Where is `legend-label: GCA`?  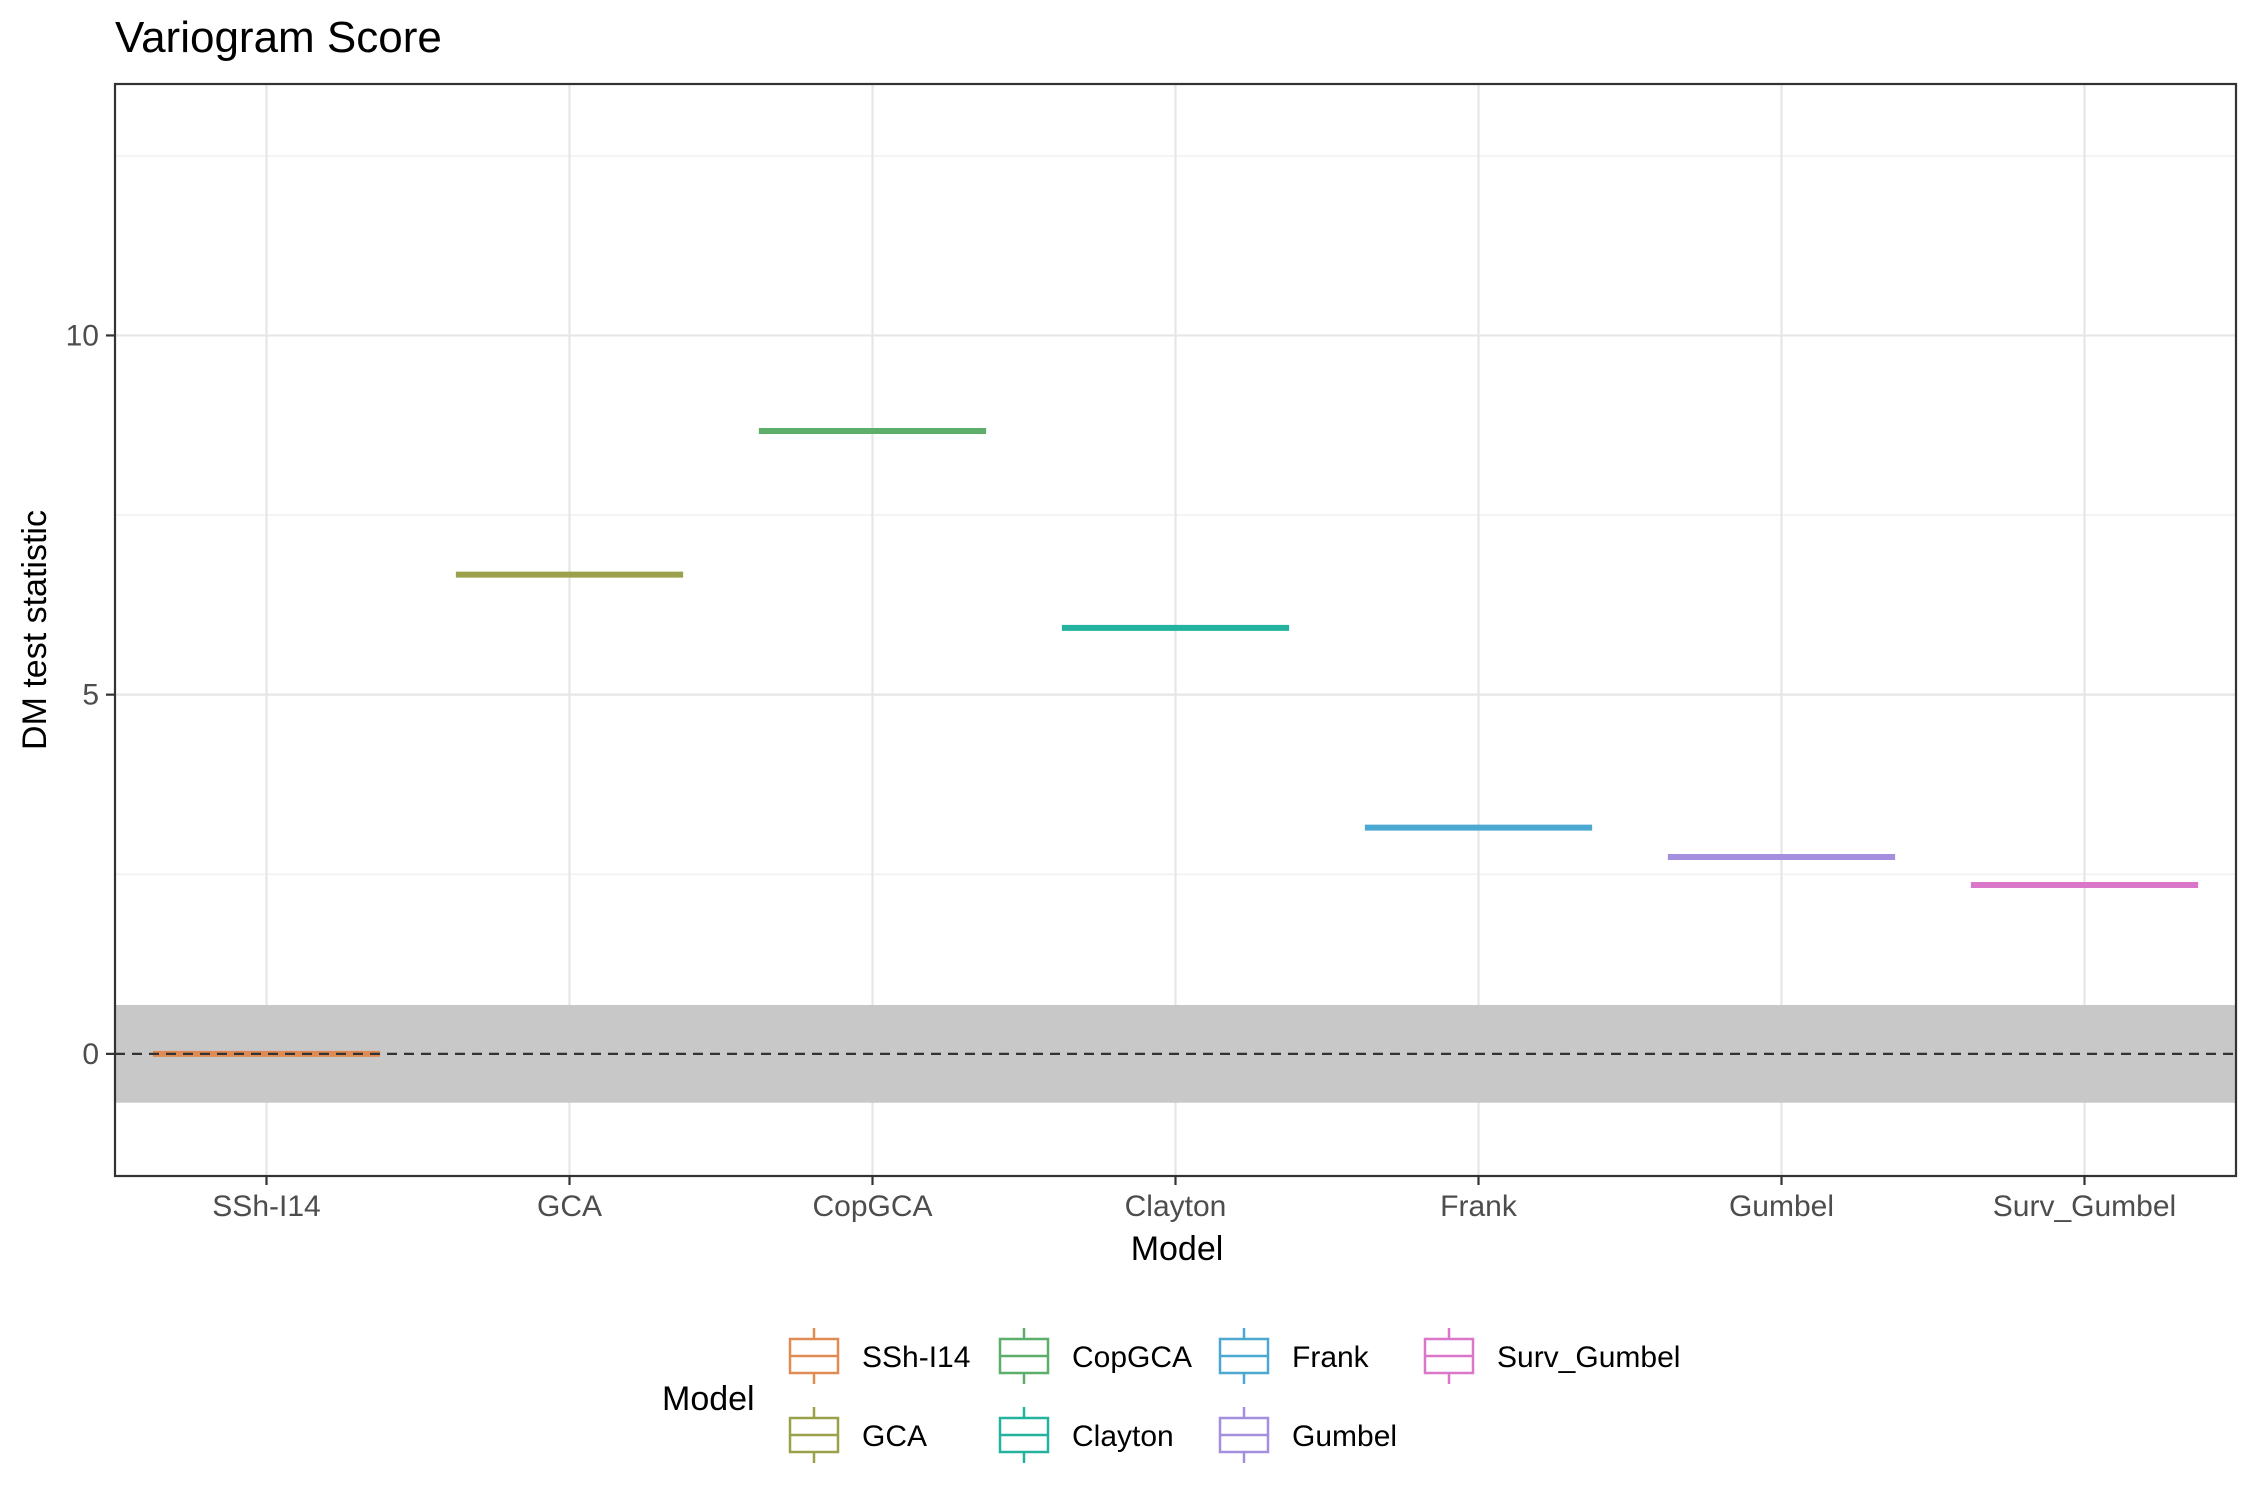
legend-label: GCA is located at coordinates (894, 1436).